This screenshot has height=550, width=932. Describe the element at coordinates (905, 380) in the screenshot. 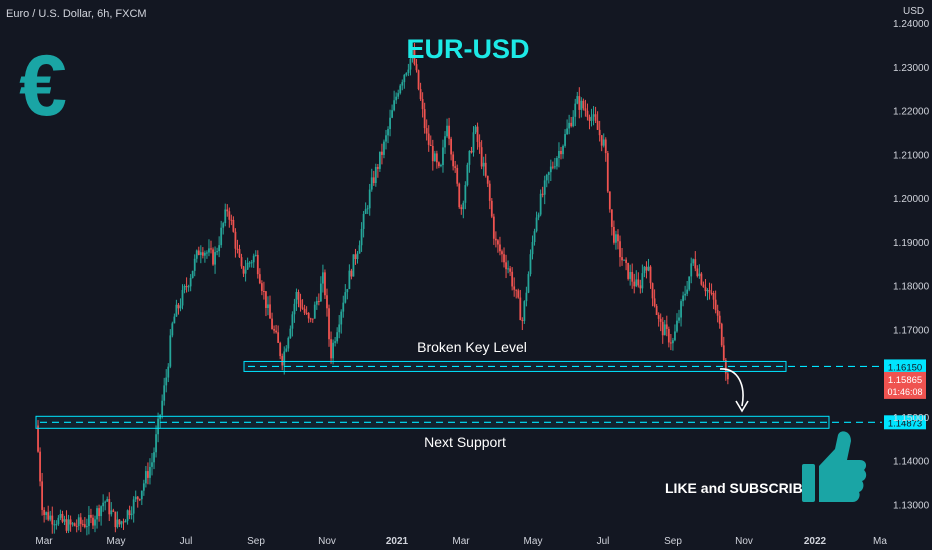

I see `last-price-value: 1.15865` at that location.